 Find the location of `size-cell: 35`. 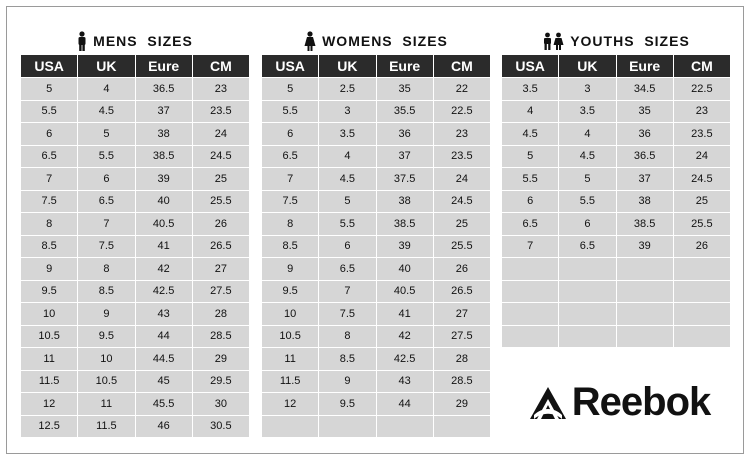

size-cell: 35 is located at coordinates (404, 89).